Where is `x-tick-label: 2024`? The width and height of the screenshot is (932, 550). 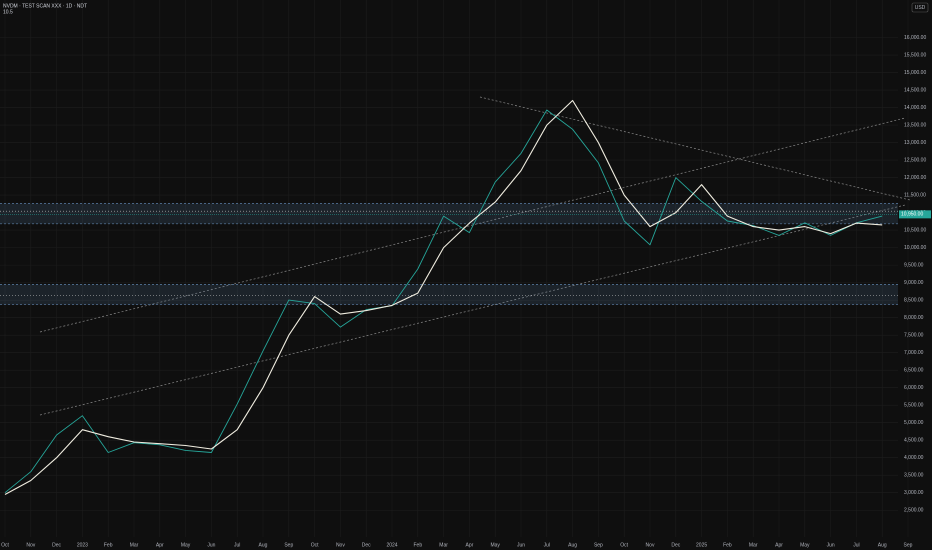 x-tick-label: 2024 is located at coordinates (391, 545).